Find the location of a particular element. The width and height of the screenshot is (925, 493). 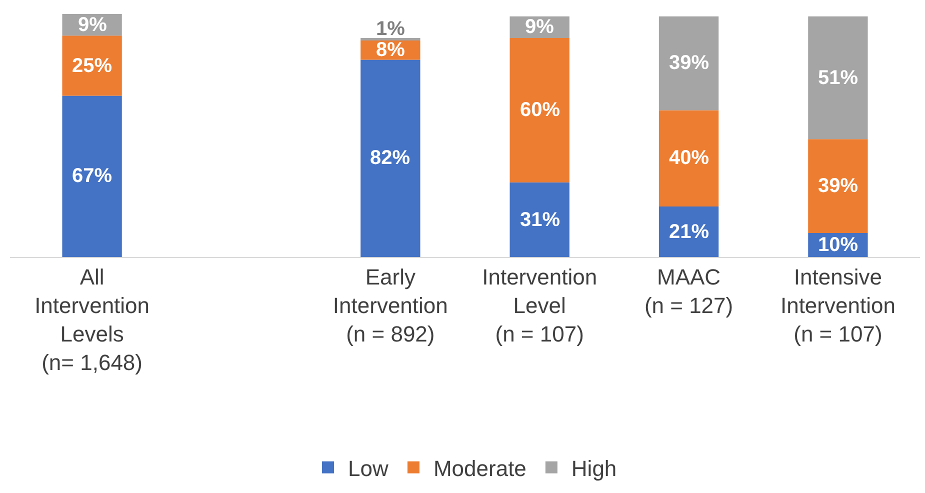

data-label: 10% is located at coordinates (838, 245).